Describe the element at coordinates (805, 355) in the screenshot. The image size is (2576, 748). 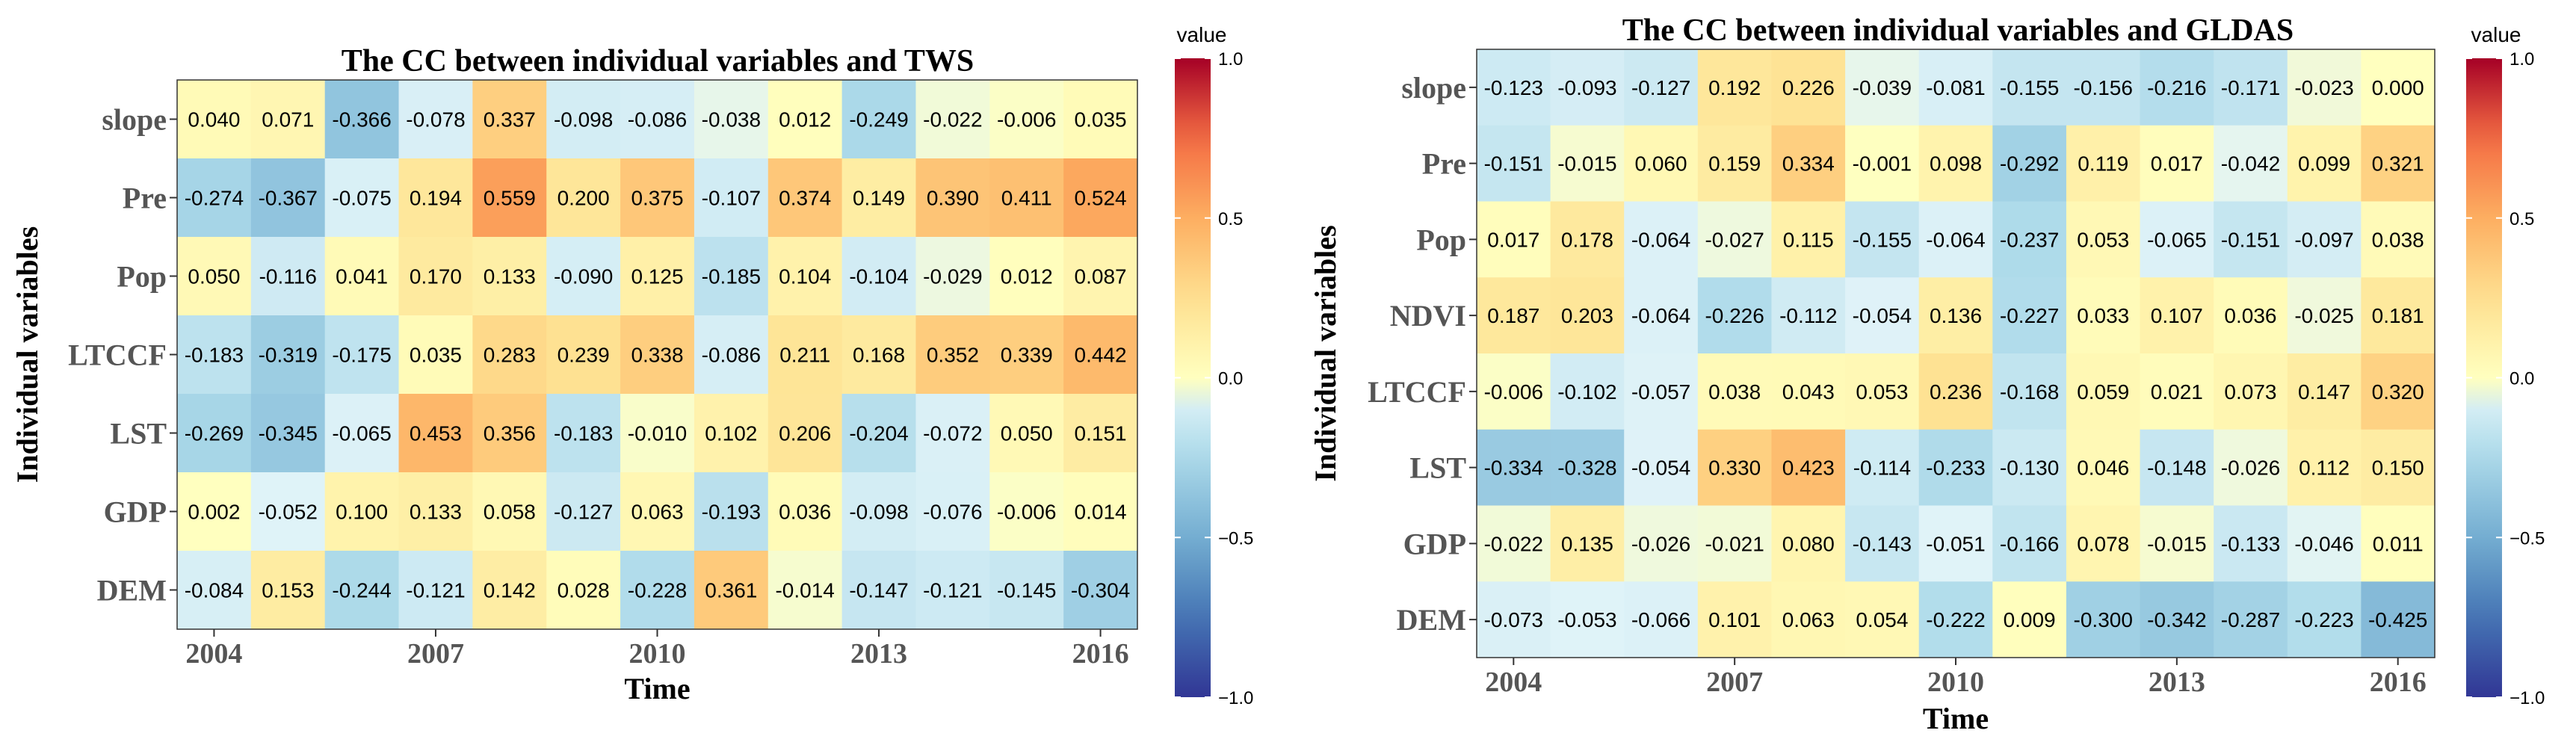
I see `cell-value-label: 0.211` at that location.